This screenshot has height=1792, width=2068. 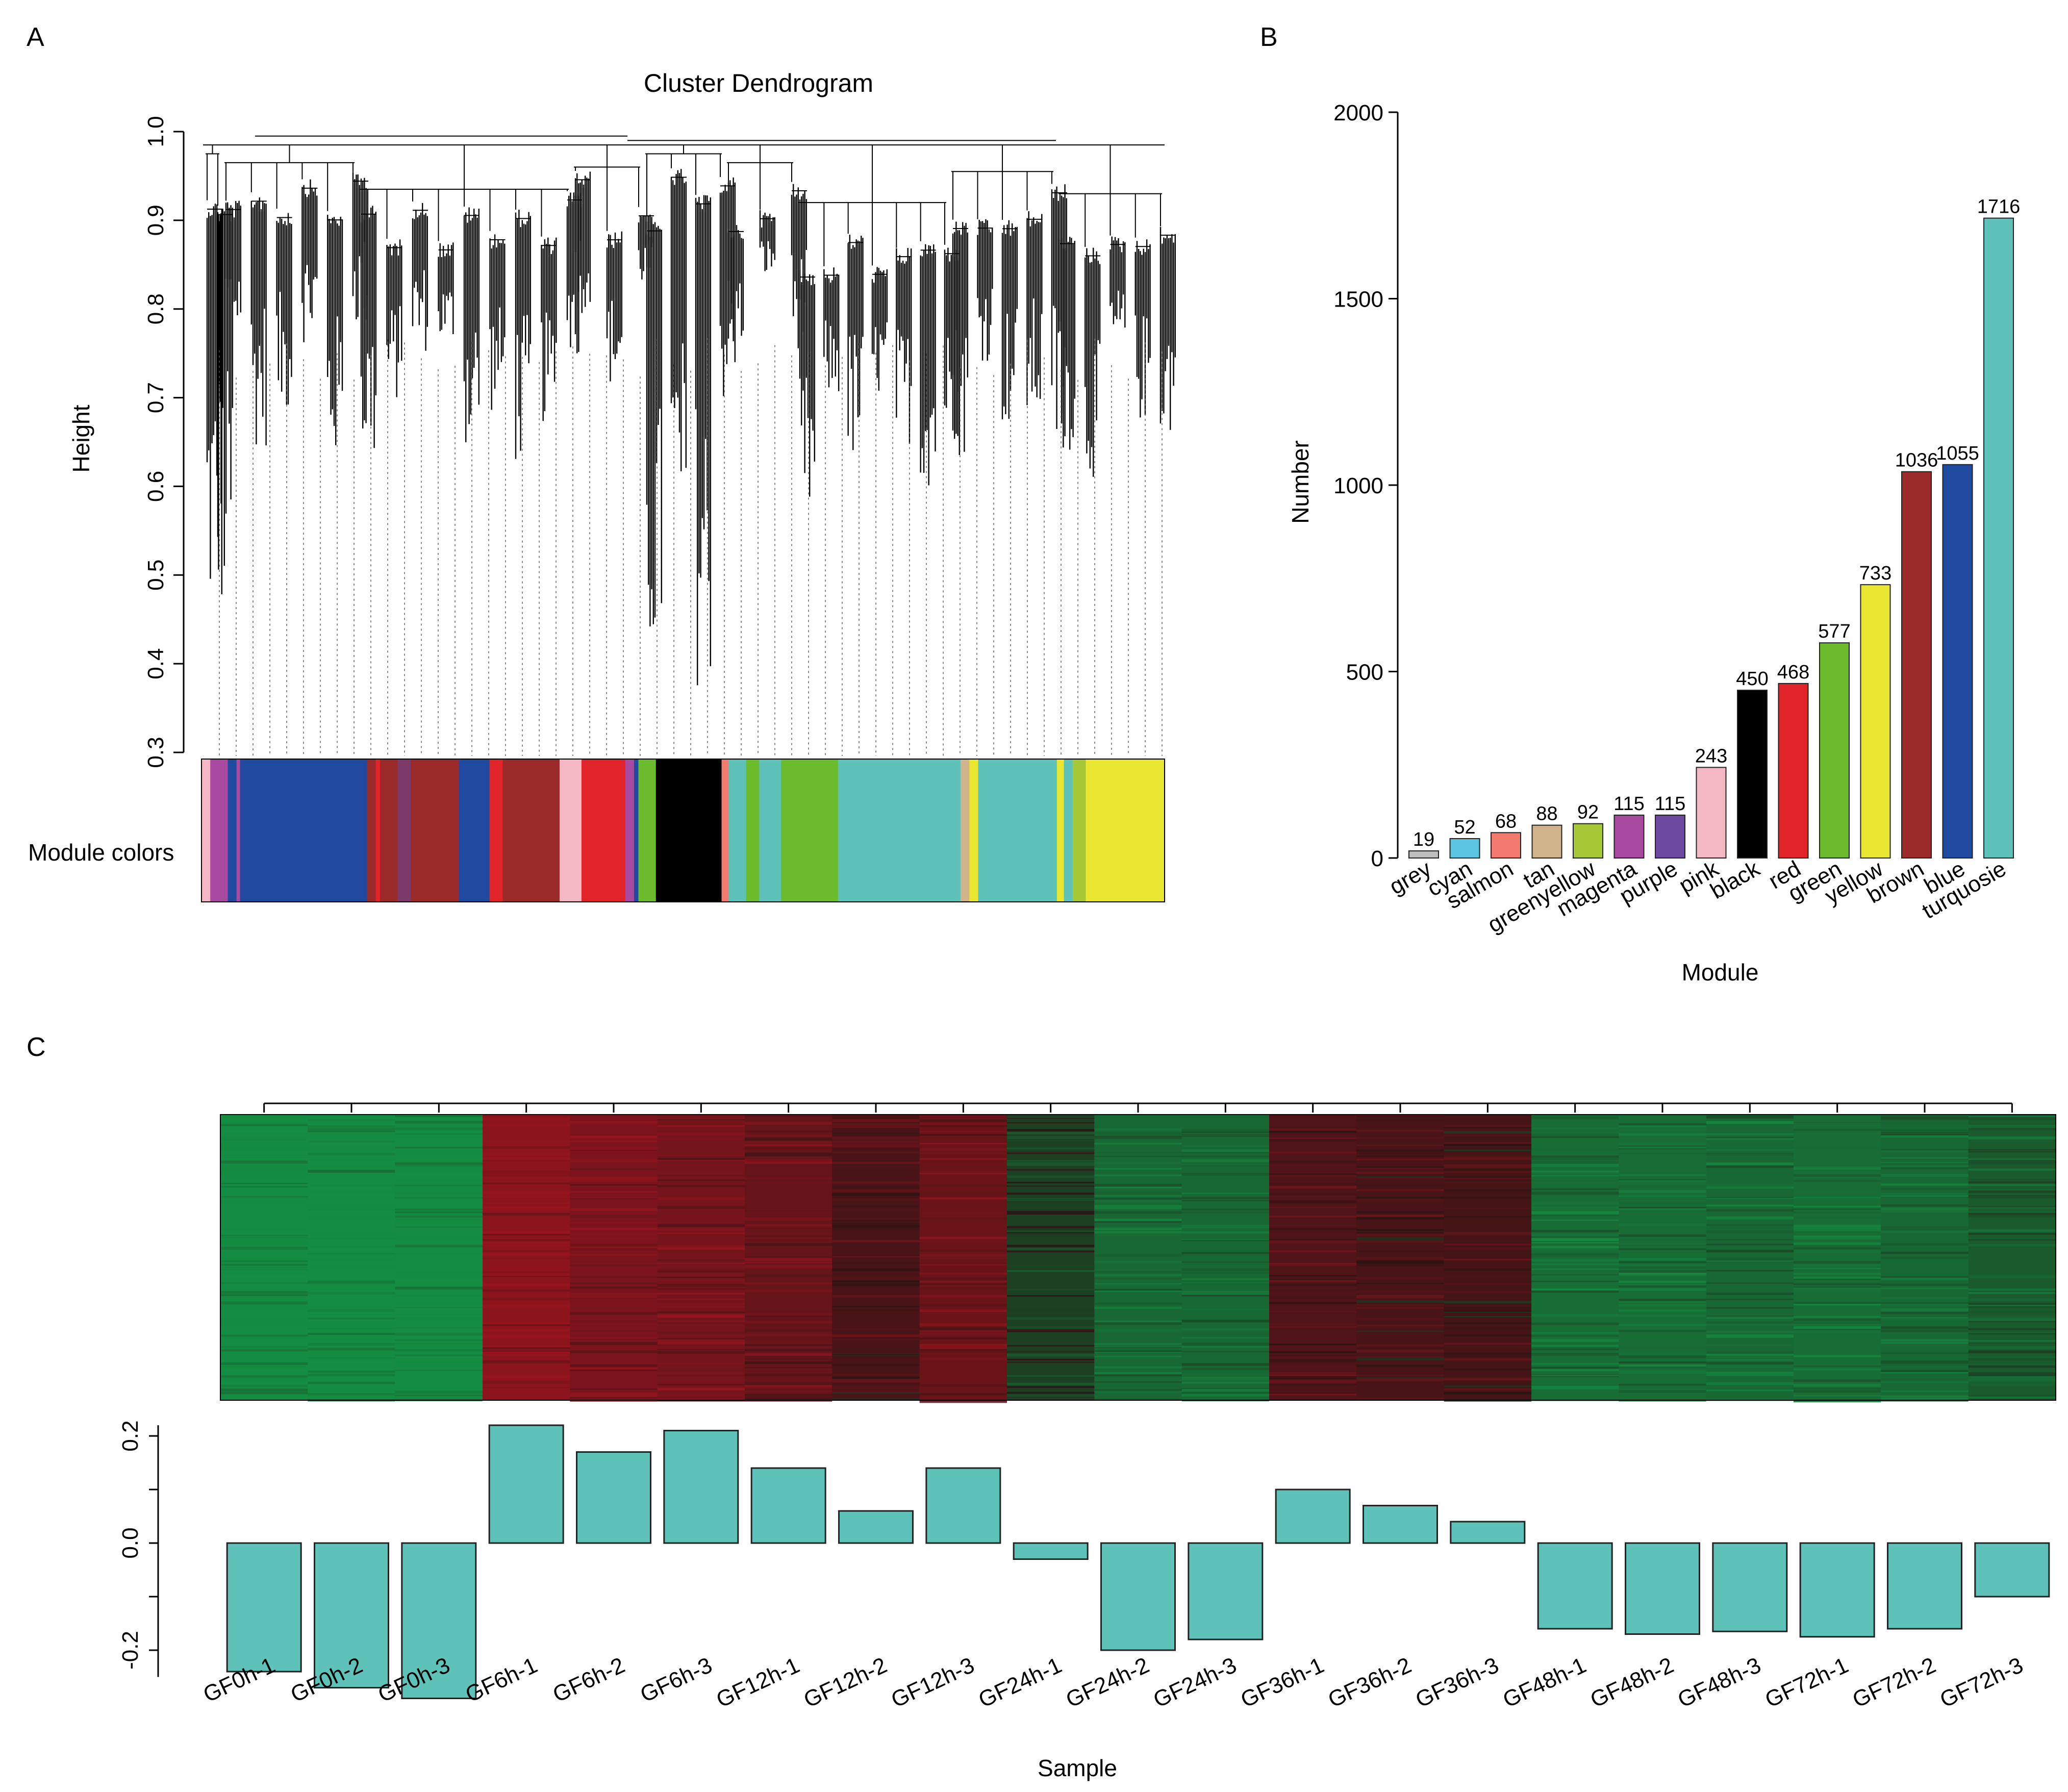 What do you see at coordinates (1544, 1683) in the screenshot?
I see `sample-label: GF48h-1` at bounding box center [1544, 1683].